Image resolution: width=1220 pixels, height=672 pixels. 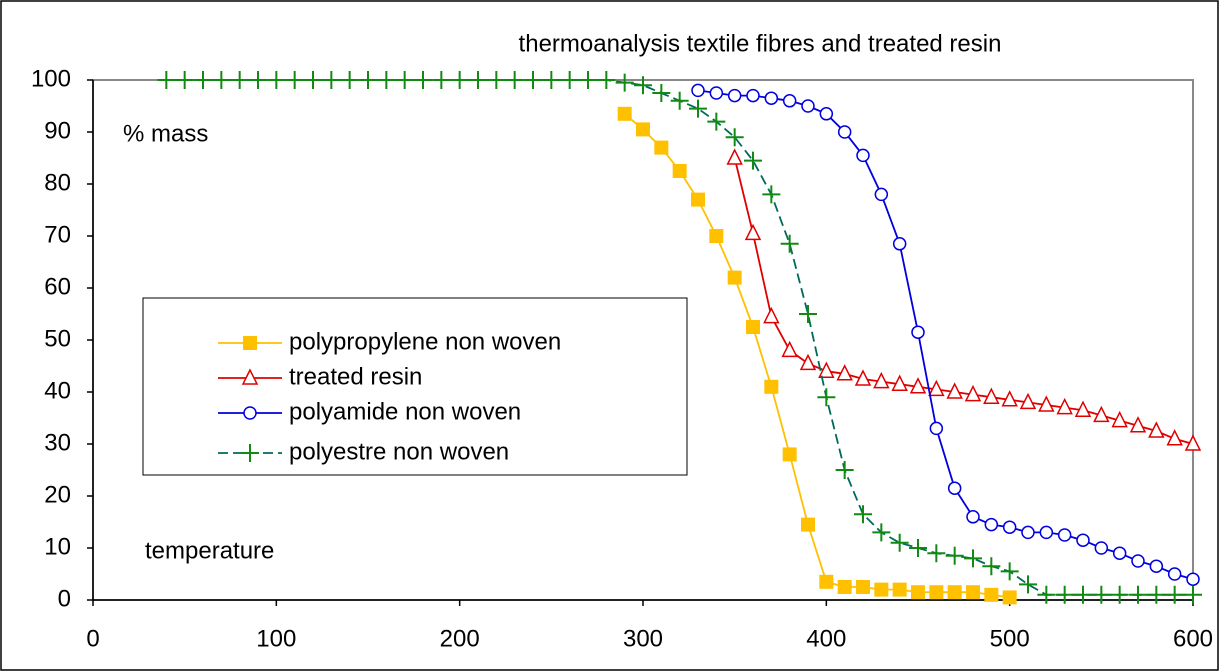 I want to click on y-tick-label: 70, so click(x=57, y=234).